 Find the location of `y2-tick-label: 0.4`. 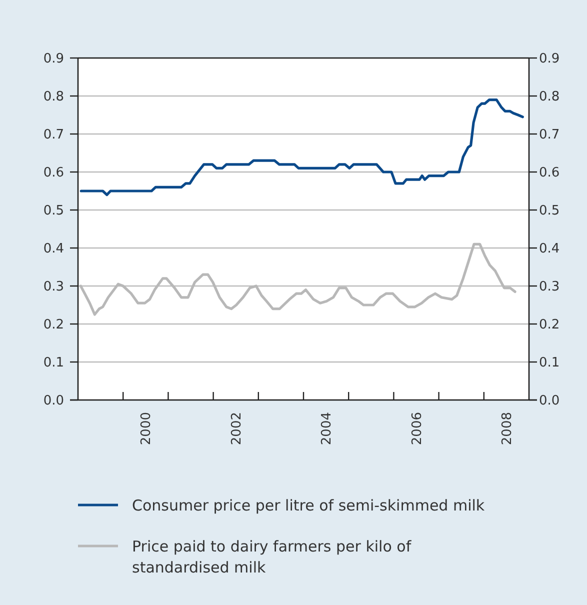

y2-tick-label: 0.4 is located at coordinates (549, 249).